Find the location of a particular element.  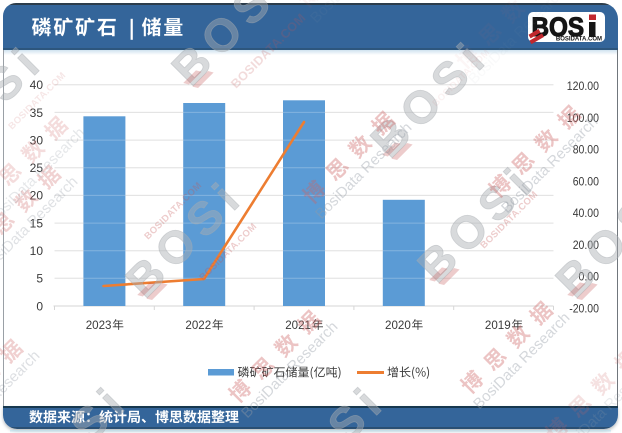

svg-text: 60.00 is located at coordinates (586, 181).